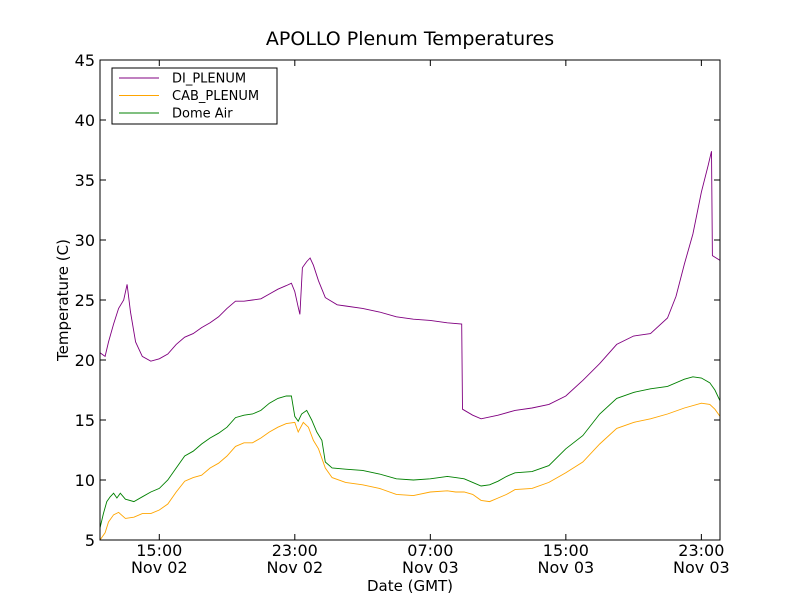 This screenshot has height=600, width=800. I want to click on legend-label: CAB_PLENUM, so click(215, 96).